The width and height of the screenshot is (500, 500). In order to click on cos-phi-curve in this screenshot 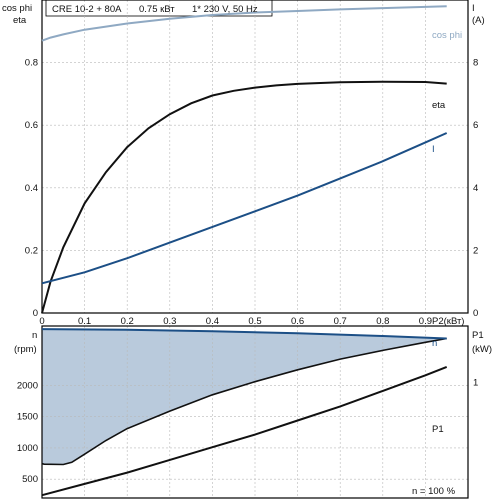, I will do `click(244, 23)`.